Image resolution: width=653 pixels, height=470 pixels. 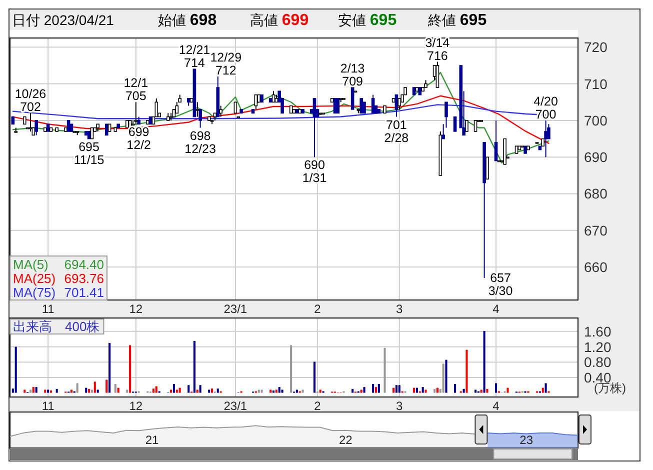 I want to click on annotation: 出来高 400株, so click(x=56, y=326).